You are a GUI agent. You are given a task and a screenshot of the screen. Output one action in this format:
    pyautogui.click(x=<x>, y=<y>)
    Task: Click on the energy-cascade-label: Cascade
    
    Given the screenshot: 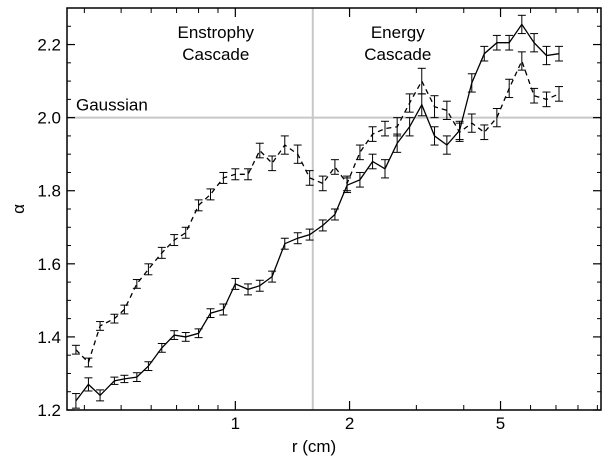 What is the action you would take?
    pyautogui.click(x=397, y=54)
    